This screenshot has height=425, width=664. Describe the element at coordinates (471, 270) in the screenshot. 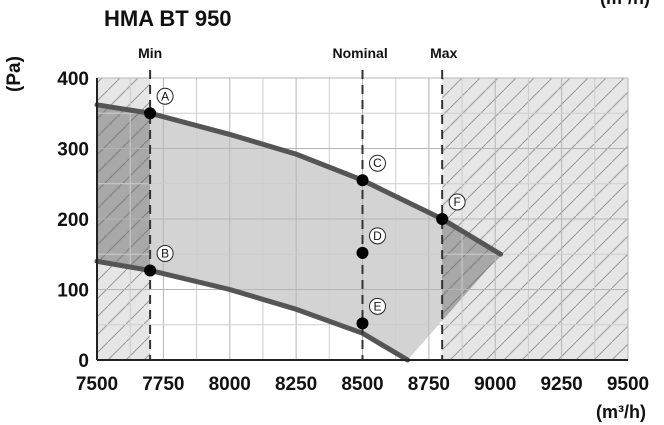

I see `envelope-above-max` at that location.